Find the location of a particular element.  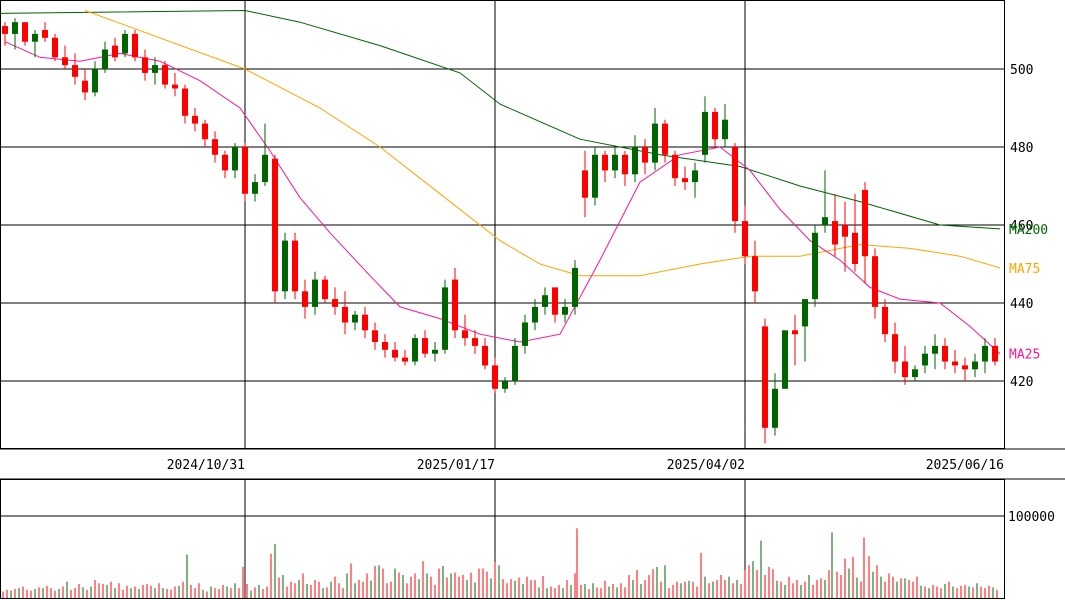

date-axis-labels: 2024/10/31 2025/01/17 2025/04/02 2025/06/16 is located at coordinates (585, 465).